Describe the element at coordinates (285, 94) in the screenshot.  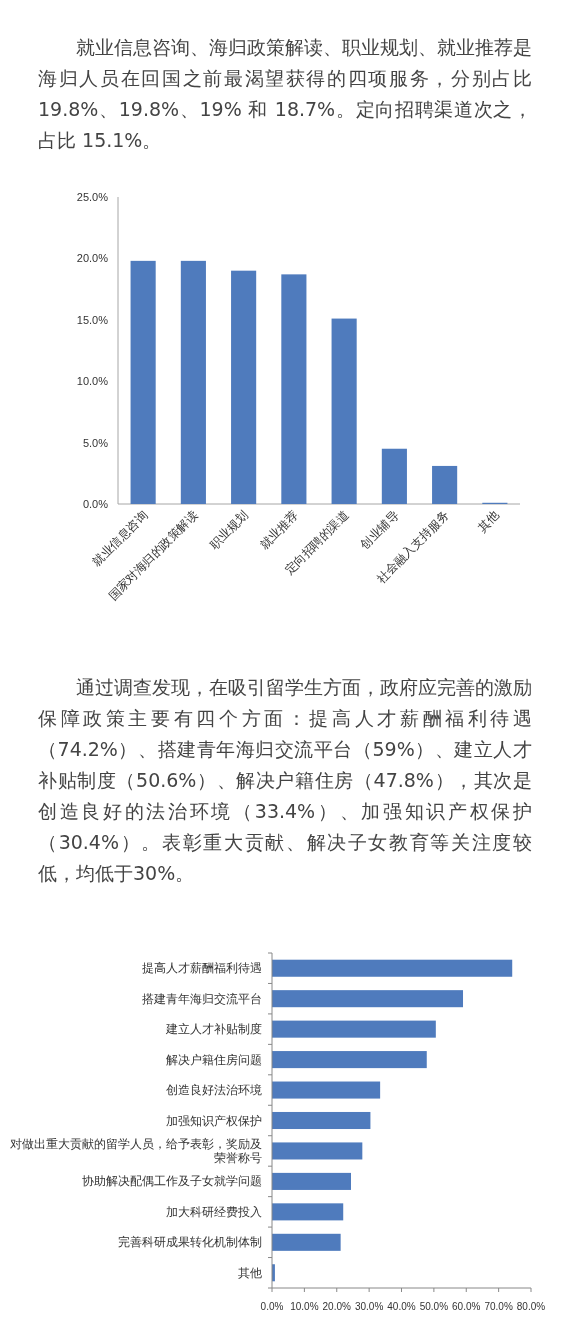
I see `text: 就业信息咨询、海归政策解读、职业规划、就业推荐是海归人员在回国之前最渴望获得的四项服务，分别占比 19.8%、19.8%、19% 和 18.7%。定向招聘渠道次之，占比 15.1%。` at that location.